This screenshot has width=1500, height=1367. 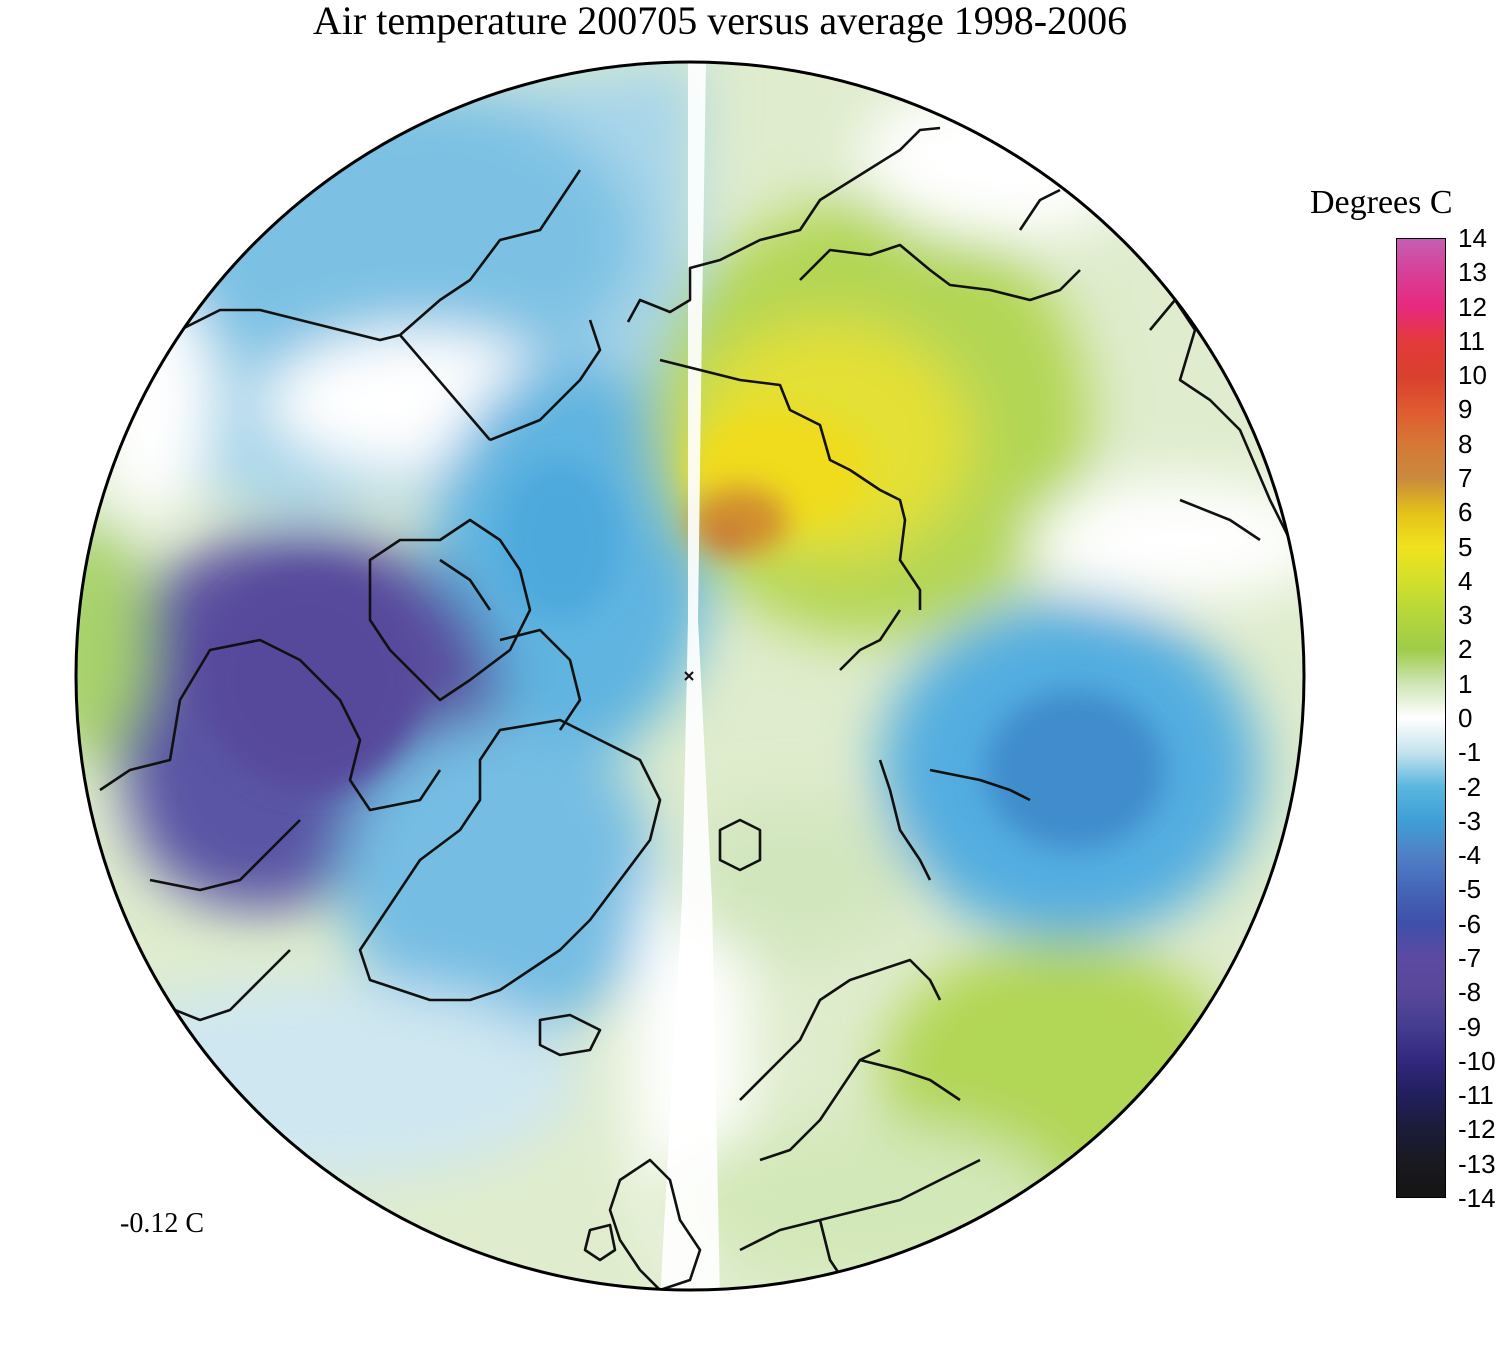 I want to click on color-scale-tick-label: 0, so click(x=1465, y=718).